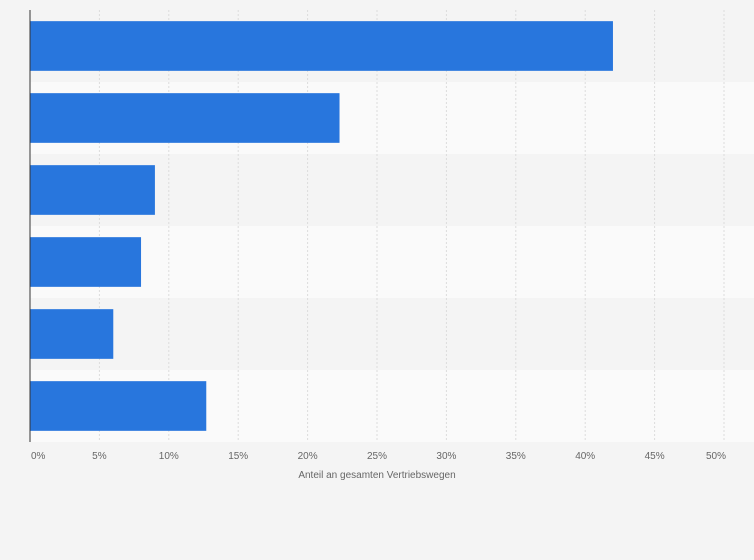 Image resolution: width=754 pixels, height=560 pixels. Describe the element at coordinates (169, 456) in the screenshot. I see `x-tick-label: 10%` at that location.